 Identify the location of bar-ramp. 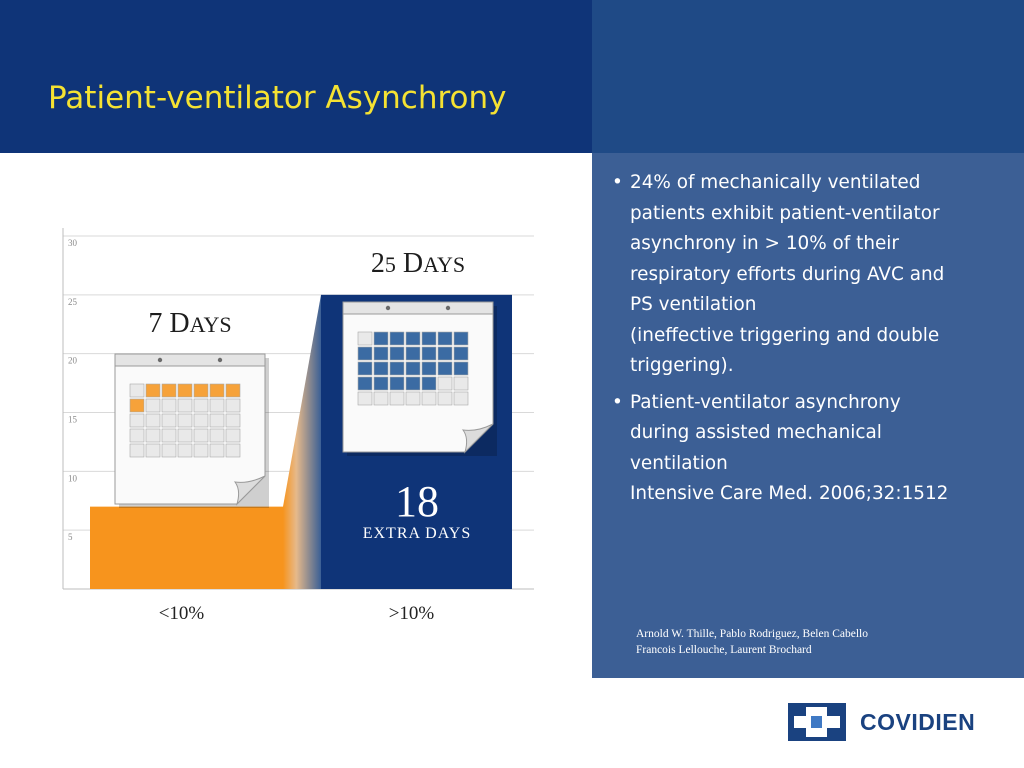
(302, 441).